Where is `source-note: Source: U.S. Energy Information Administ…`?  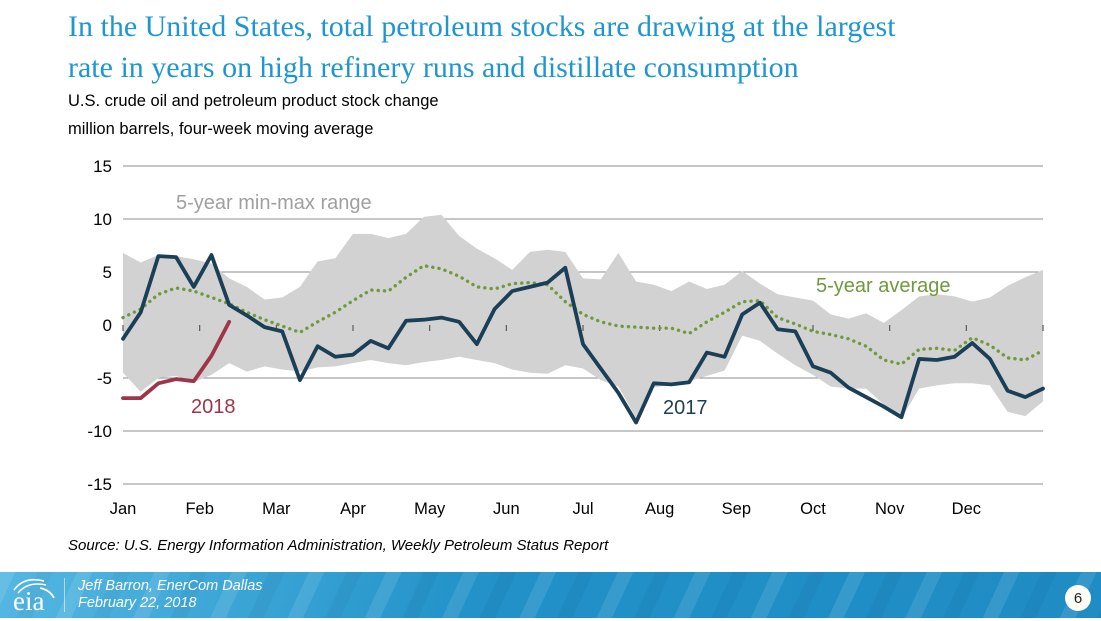
source-note: Source: U.S. Energy Information Administ… is located at coordinates (338, 545).